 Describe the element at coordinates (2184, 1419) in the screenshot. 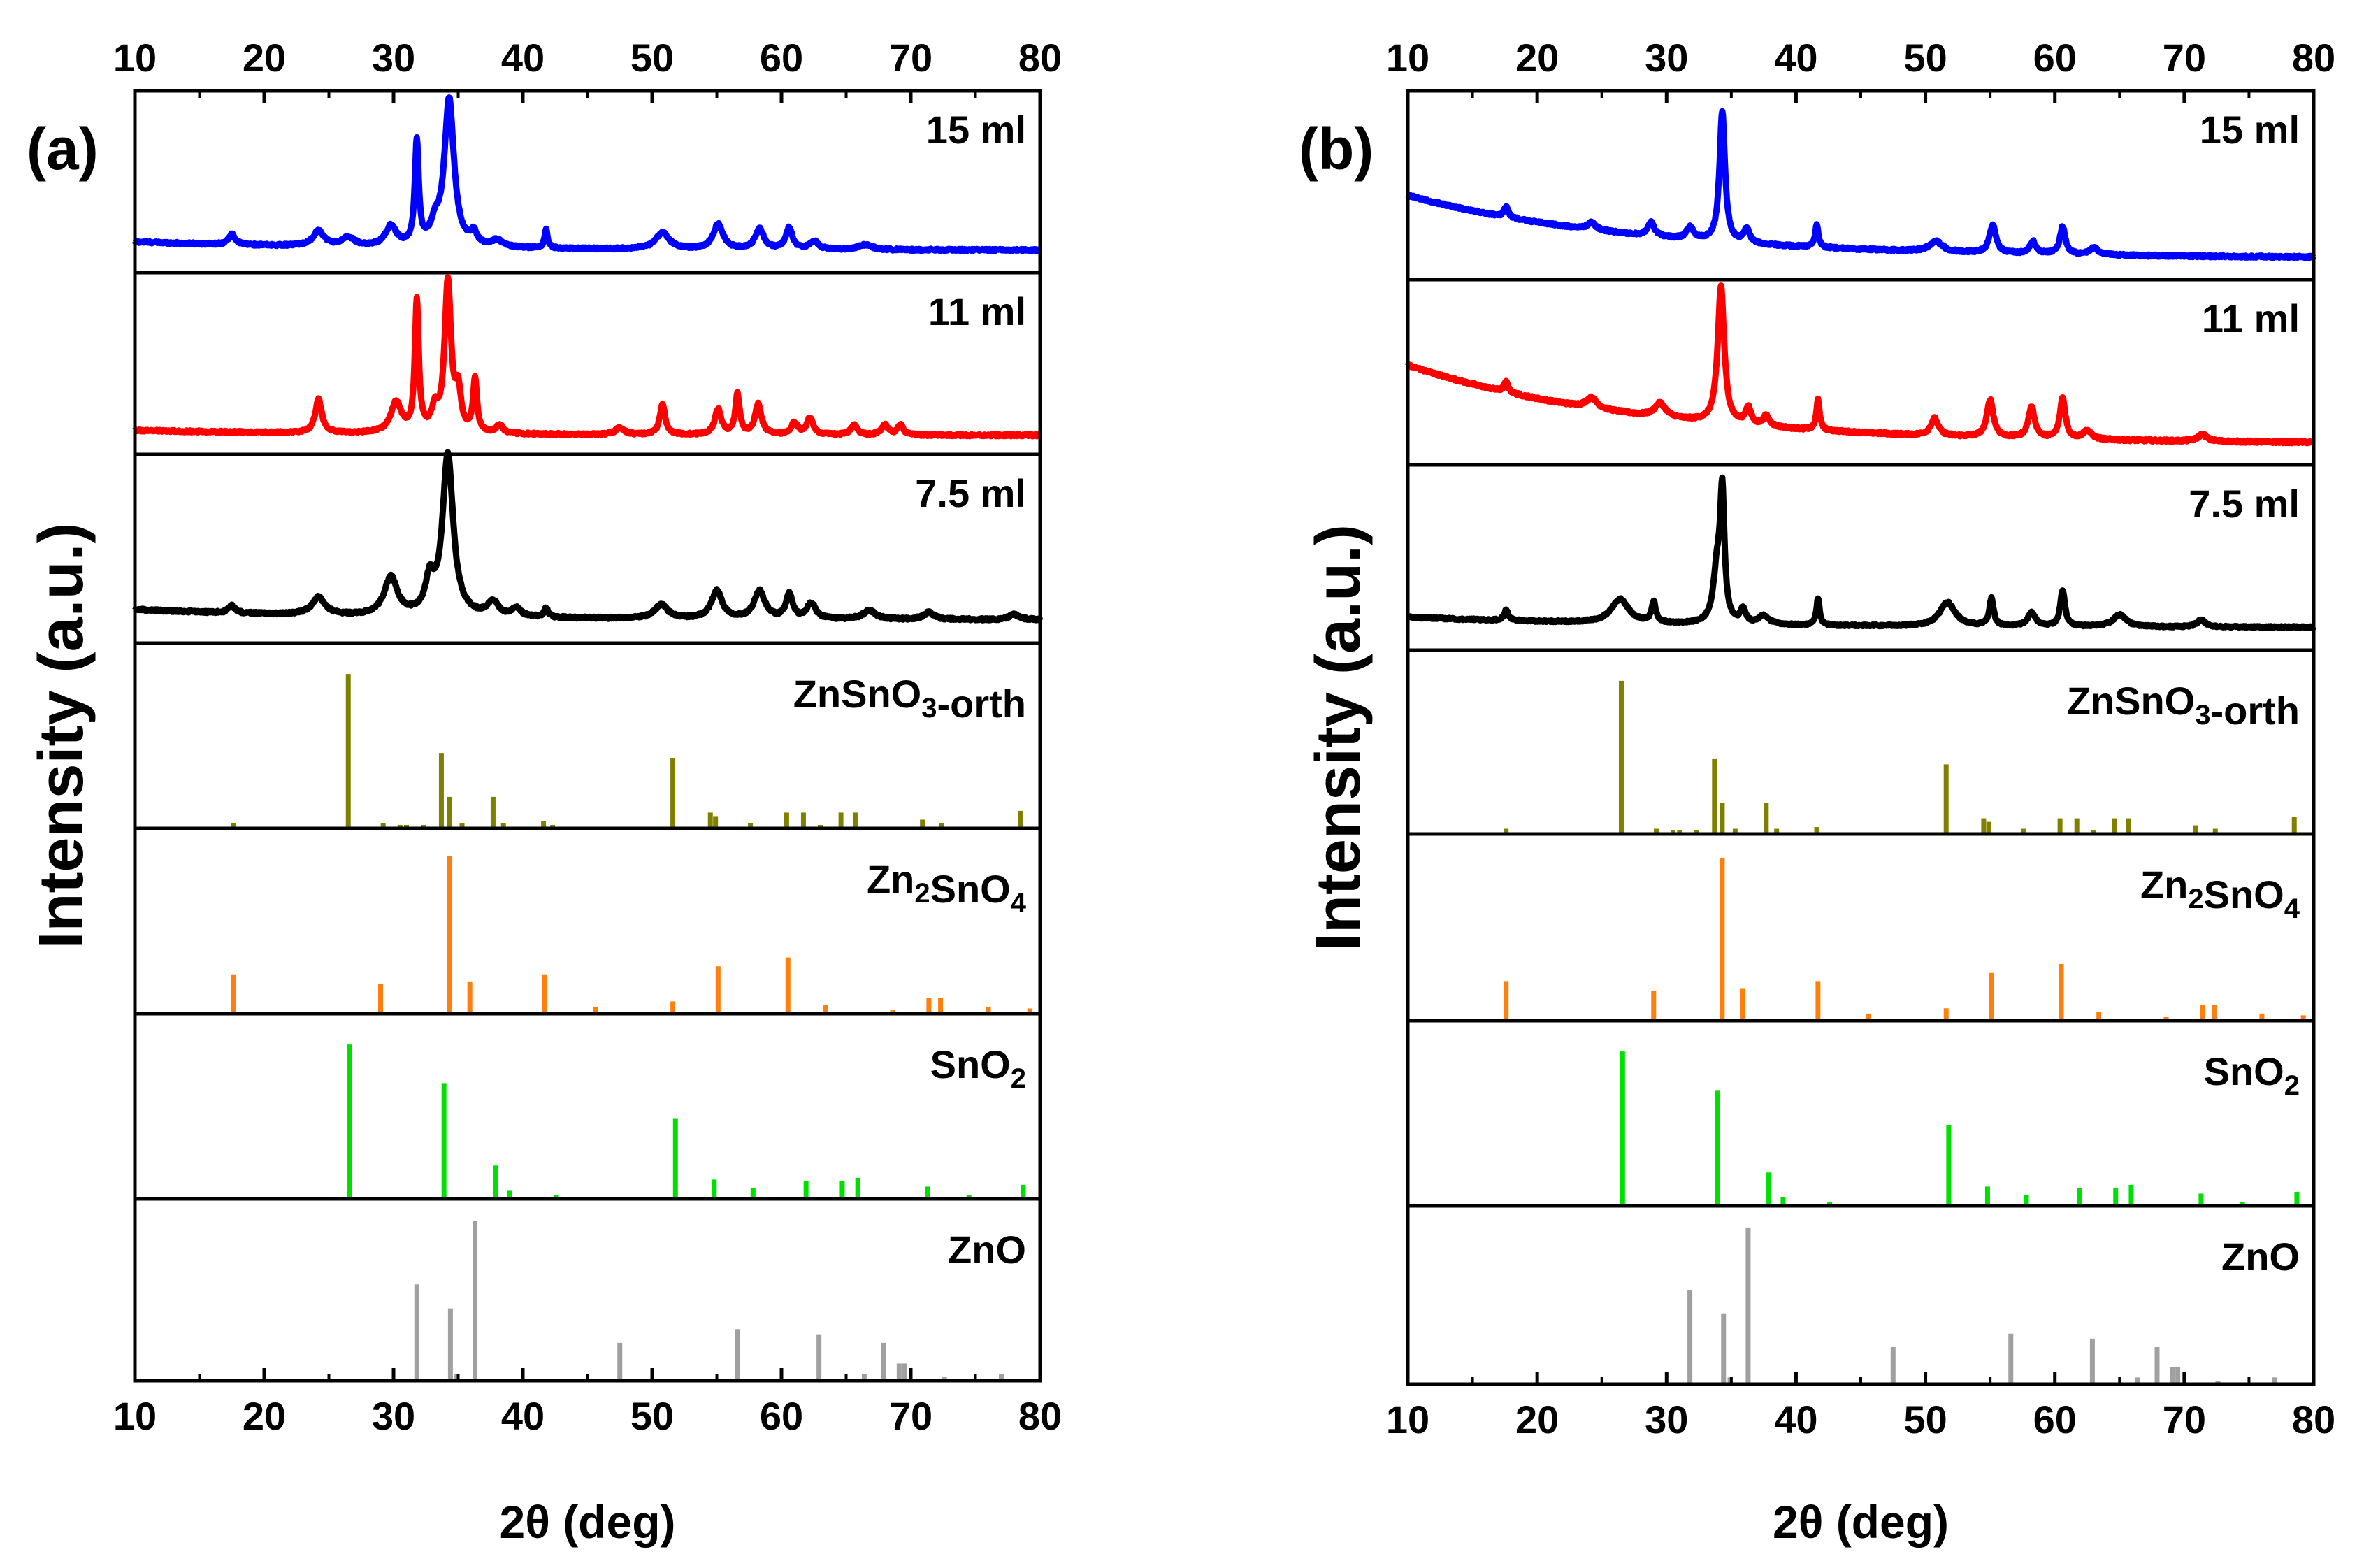

I see `panel-b-xtick-label-bottom-70: 70` at that location.